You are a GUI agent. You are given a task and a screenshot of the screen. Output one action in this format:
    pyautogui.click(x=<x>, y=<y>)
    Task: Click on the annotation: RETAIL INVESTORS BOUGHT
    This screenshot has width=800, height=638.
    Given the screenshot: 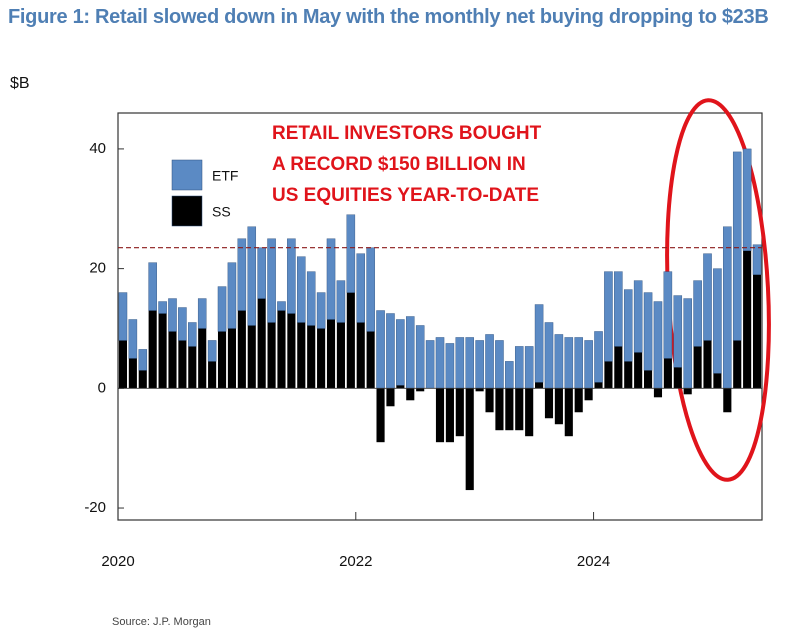 What is the action you would take?
    pyautogui.click(x=407, y=133)
    